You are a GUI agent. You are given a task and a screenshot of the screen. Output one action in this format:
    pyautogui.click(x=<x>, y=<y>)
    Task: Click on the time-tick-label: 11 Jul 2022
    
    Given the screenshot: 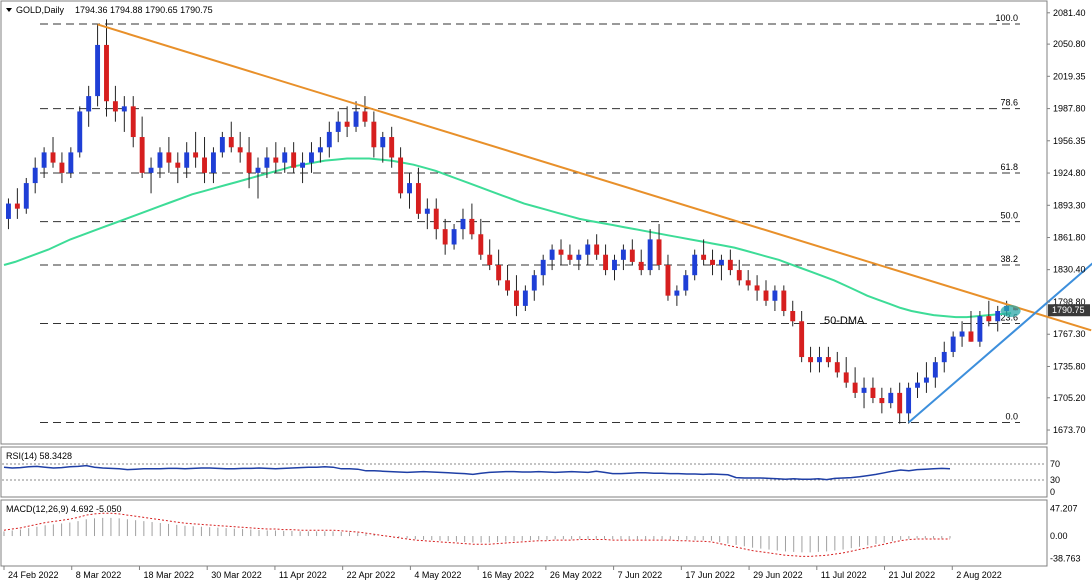 What is the action you would take?
    pyautogui.click(x=844, y=575)
    